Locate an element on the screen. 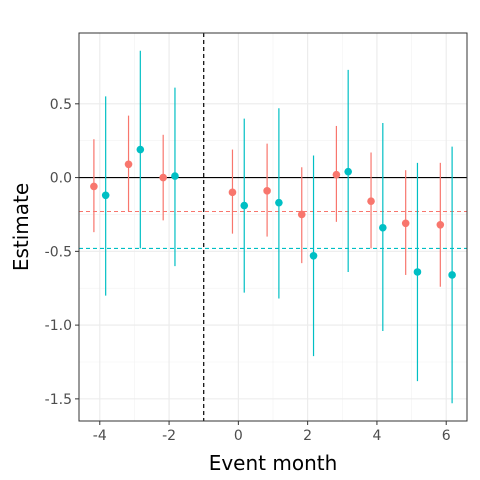 This screenshot has height=480, width=480. y-tick-label: -1.5 is located at coordinates (58, 400).